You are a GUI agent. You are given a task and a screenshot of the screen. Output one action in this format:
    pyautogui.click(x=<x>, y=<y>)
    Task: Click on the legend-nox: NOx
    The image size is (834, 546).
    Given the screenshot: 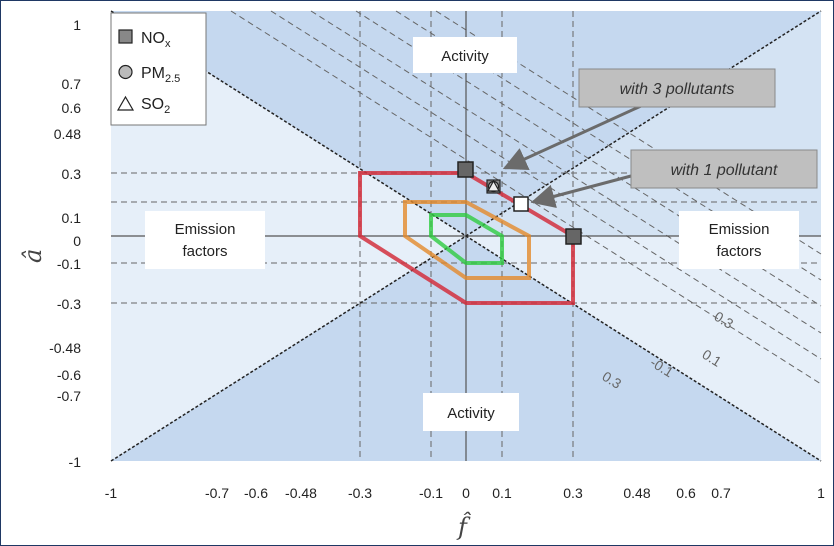 What is the action you would take?
    pyautogui.click(x=156, y=40)
    